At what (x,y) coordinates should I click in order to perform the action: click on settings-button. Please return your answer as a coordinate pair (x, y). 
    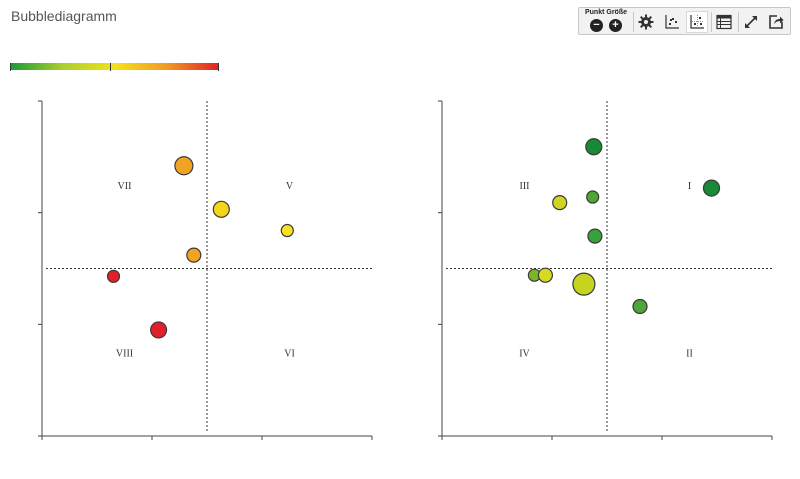
    Looking at the image, I should click on (646, 22).